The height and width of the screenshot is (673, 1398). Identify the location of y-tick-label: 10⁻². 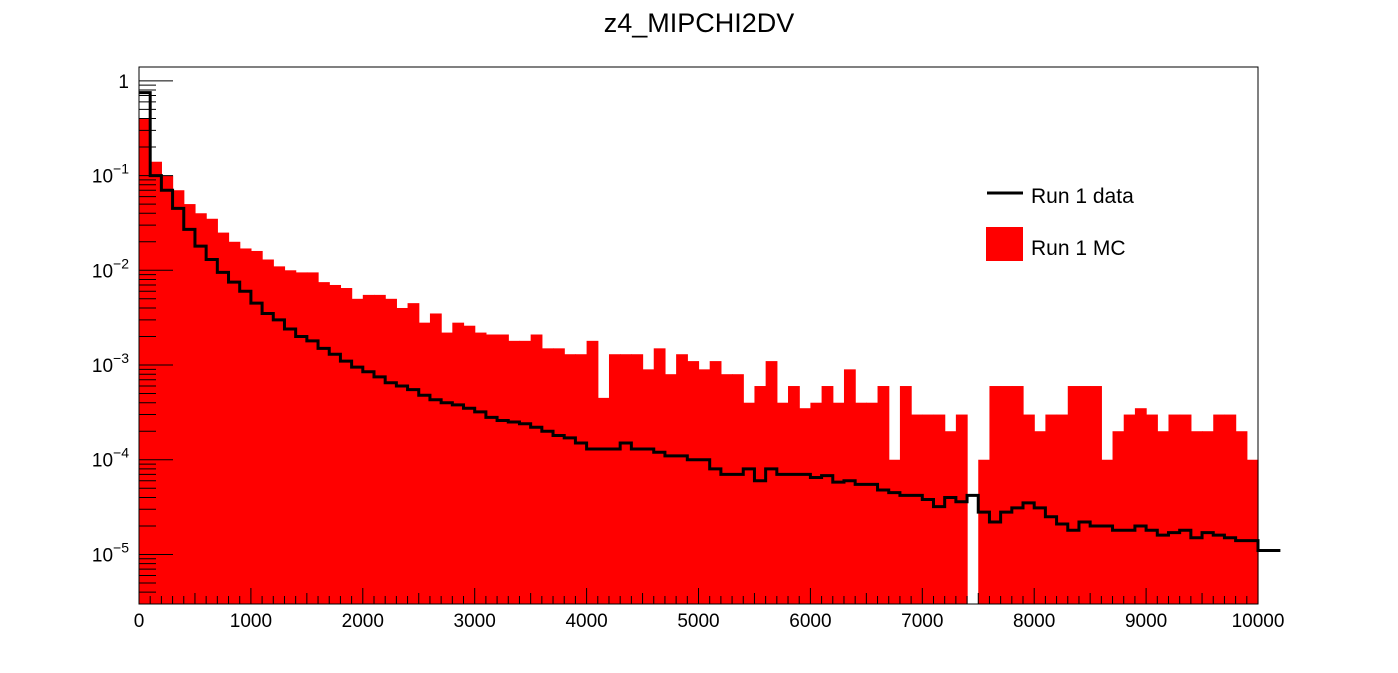
(110, 268).